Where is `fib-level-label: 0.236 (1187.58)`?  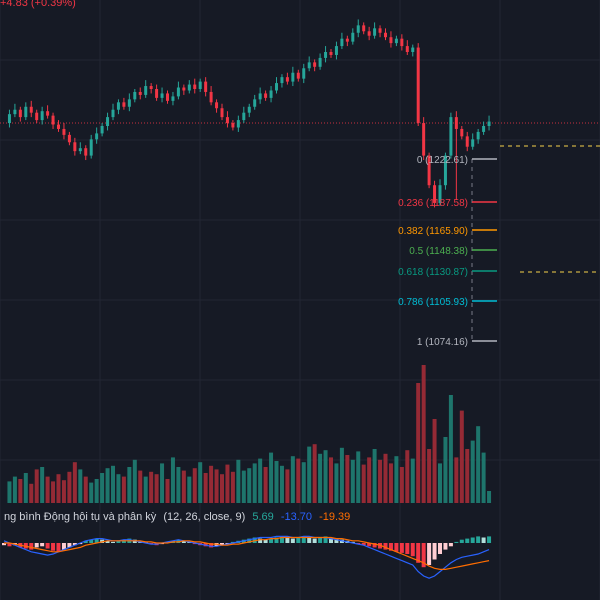
fib-level-label: 0.236 (1187.58) is located at coordinates (433, 203).